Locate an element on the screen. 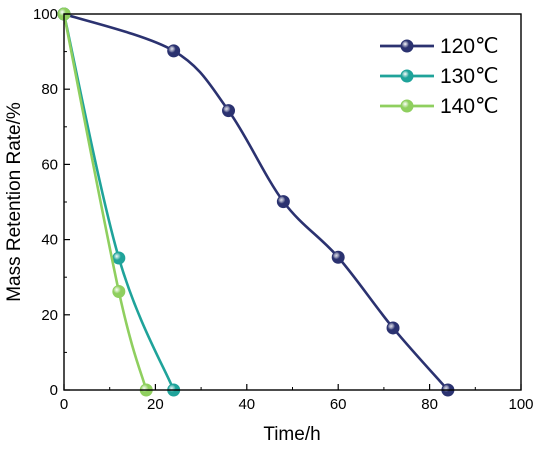 The height and width of the screenshot is (451, 550). legend-label-3: 140℃ is located at coordinates (469, 106).